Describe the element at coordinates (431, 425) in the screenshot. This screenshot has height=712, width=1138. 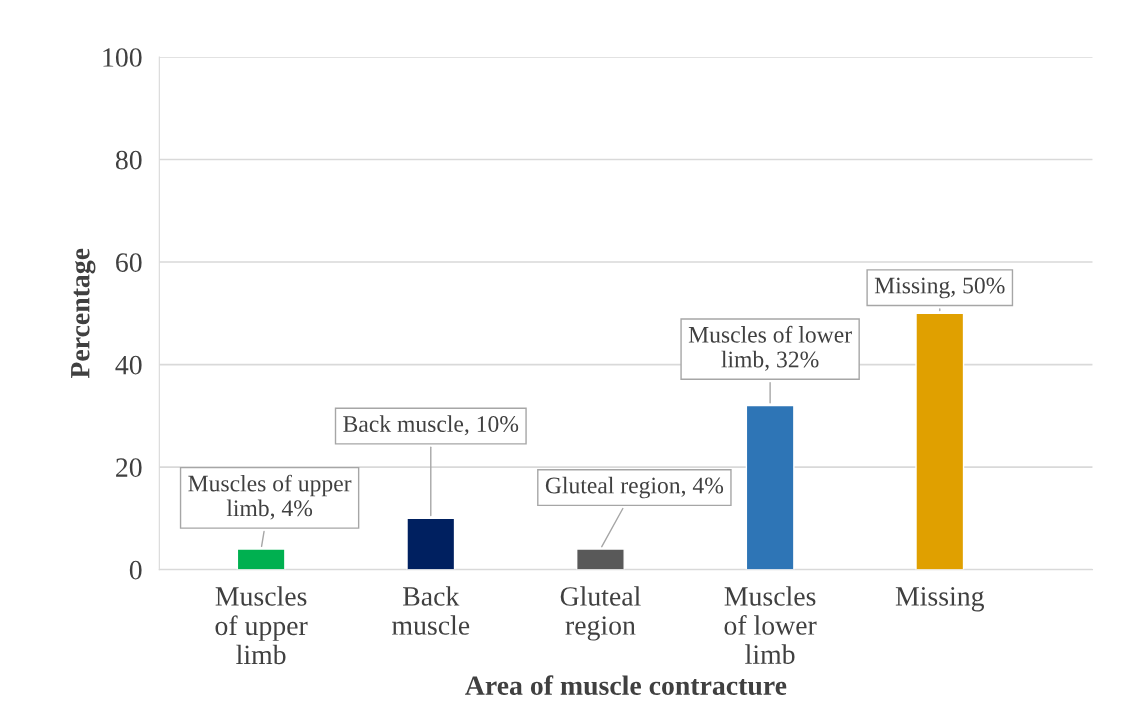
I see `data-label: Back muscle, 10%` at that location.